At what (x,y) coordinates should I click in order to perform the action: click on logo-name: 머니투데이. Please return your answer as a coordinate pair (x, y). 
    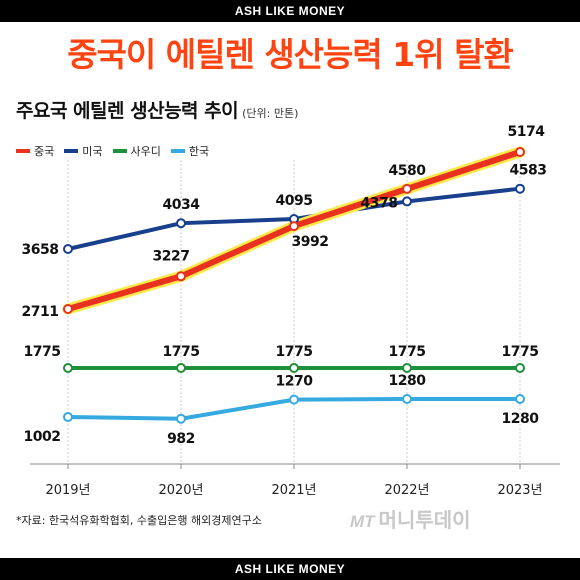
    Looking at the image, I should click on (424, 521).